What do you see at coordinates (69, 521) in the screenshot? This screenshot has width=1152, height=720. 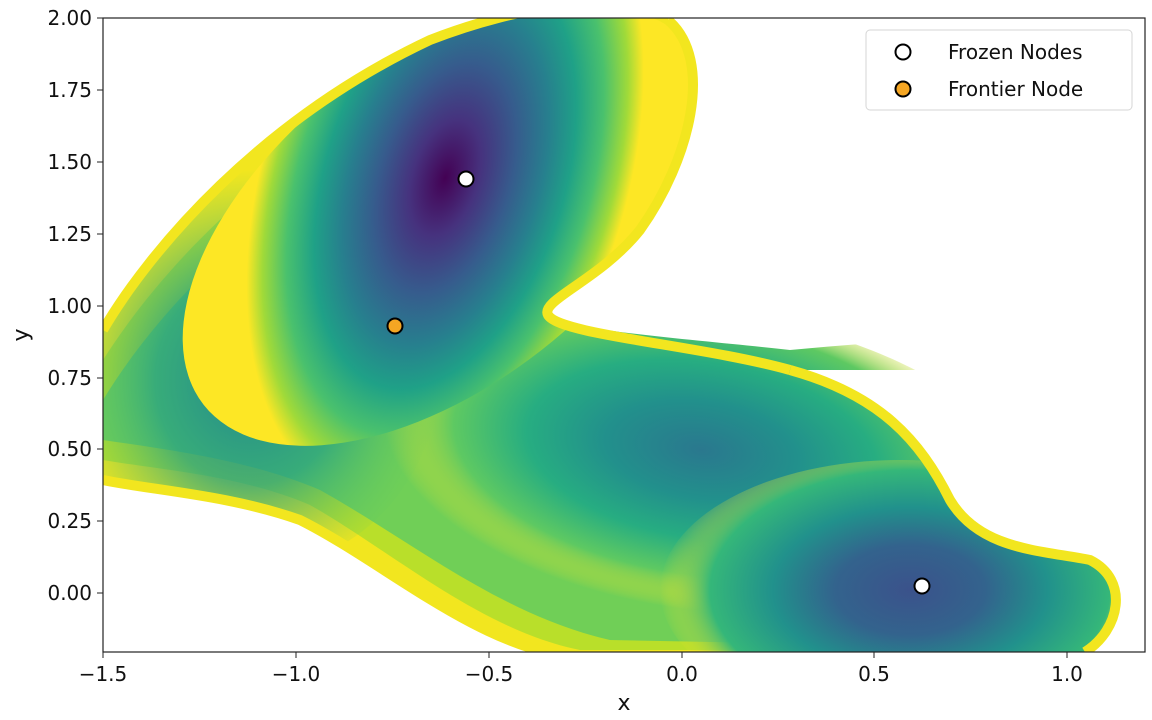 I see `y-tick-label: 0.25` at bounding box center [69, 521].